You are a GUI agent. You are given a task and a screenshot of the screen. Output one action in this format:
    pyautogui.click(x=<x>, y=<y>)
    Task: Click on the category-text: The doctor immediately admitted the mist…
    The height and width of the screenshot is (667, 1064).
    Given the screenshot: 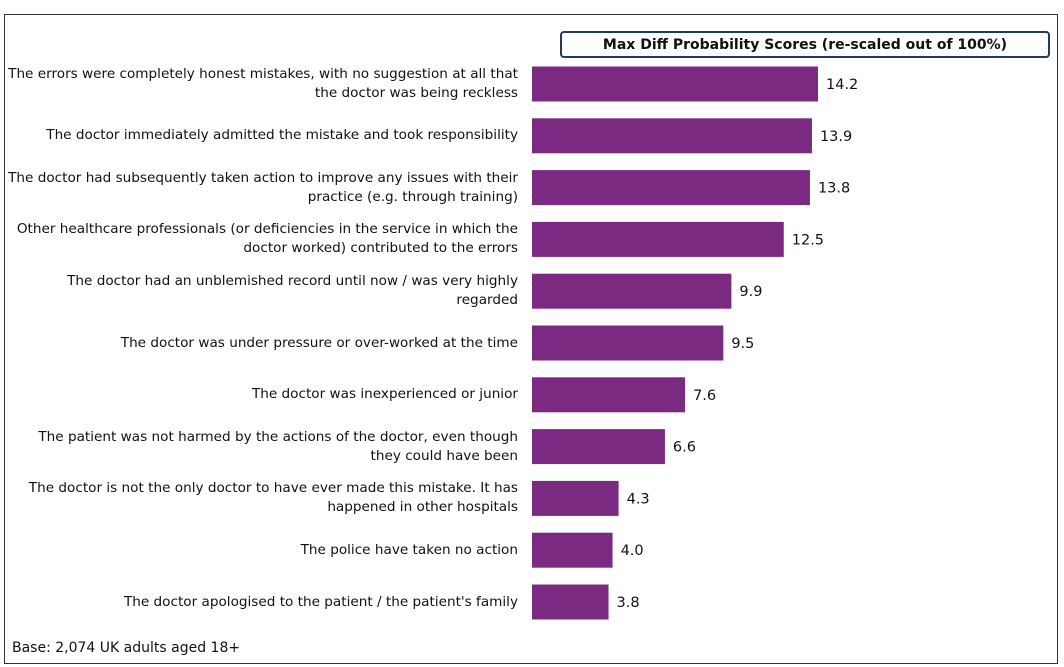 What is the action you would take?
    pyautogui.click(x=282, y=135)
    